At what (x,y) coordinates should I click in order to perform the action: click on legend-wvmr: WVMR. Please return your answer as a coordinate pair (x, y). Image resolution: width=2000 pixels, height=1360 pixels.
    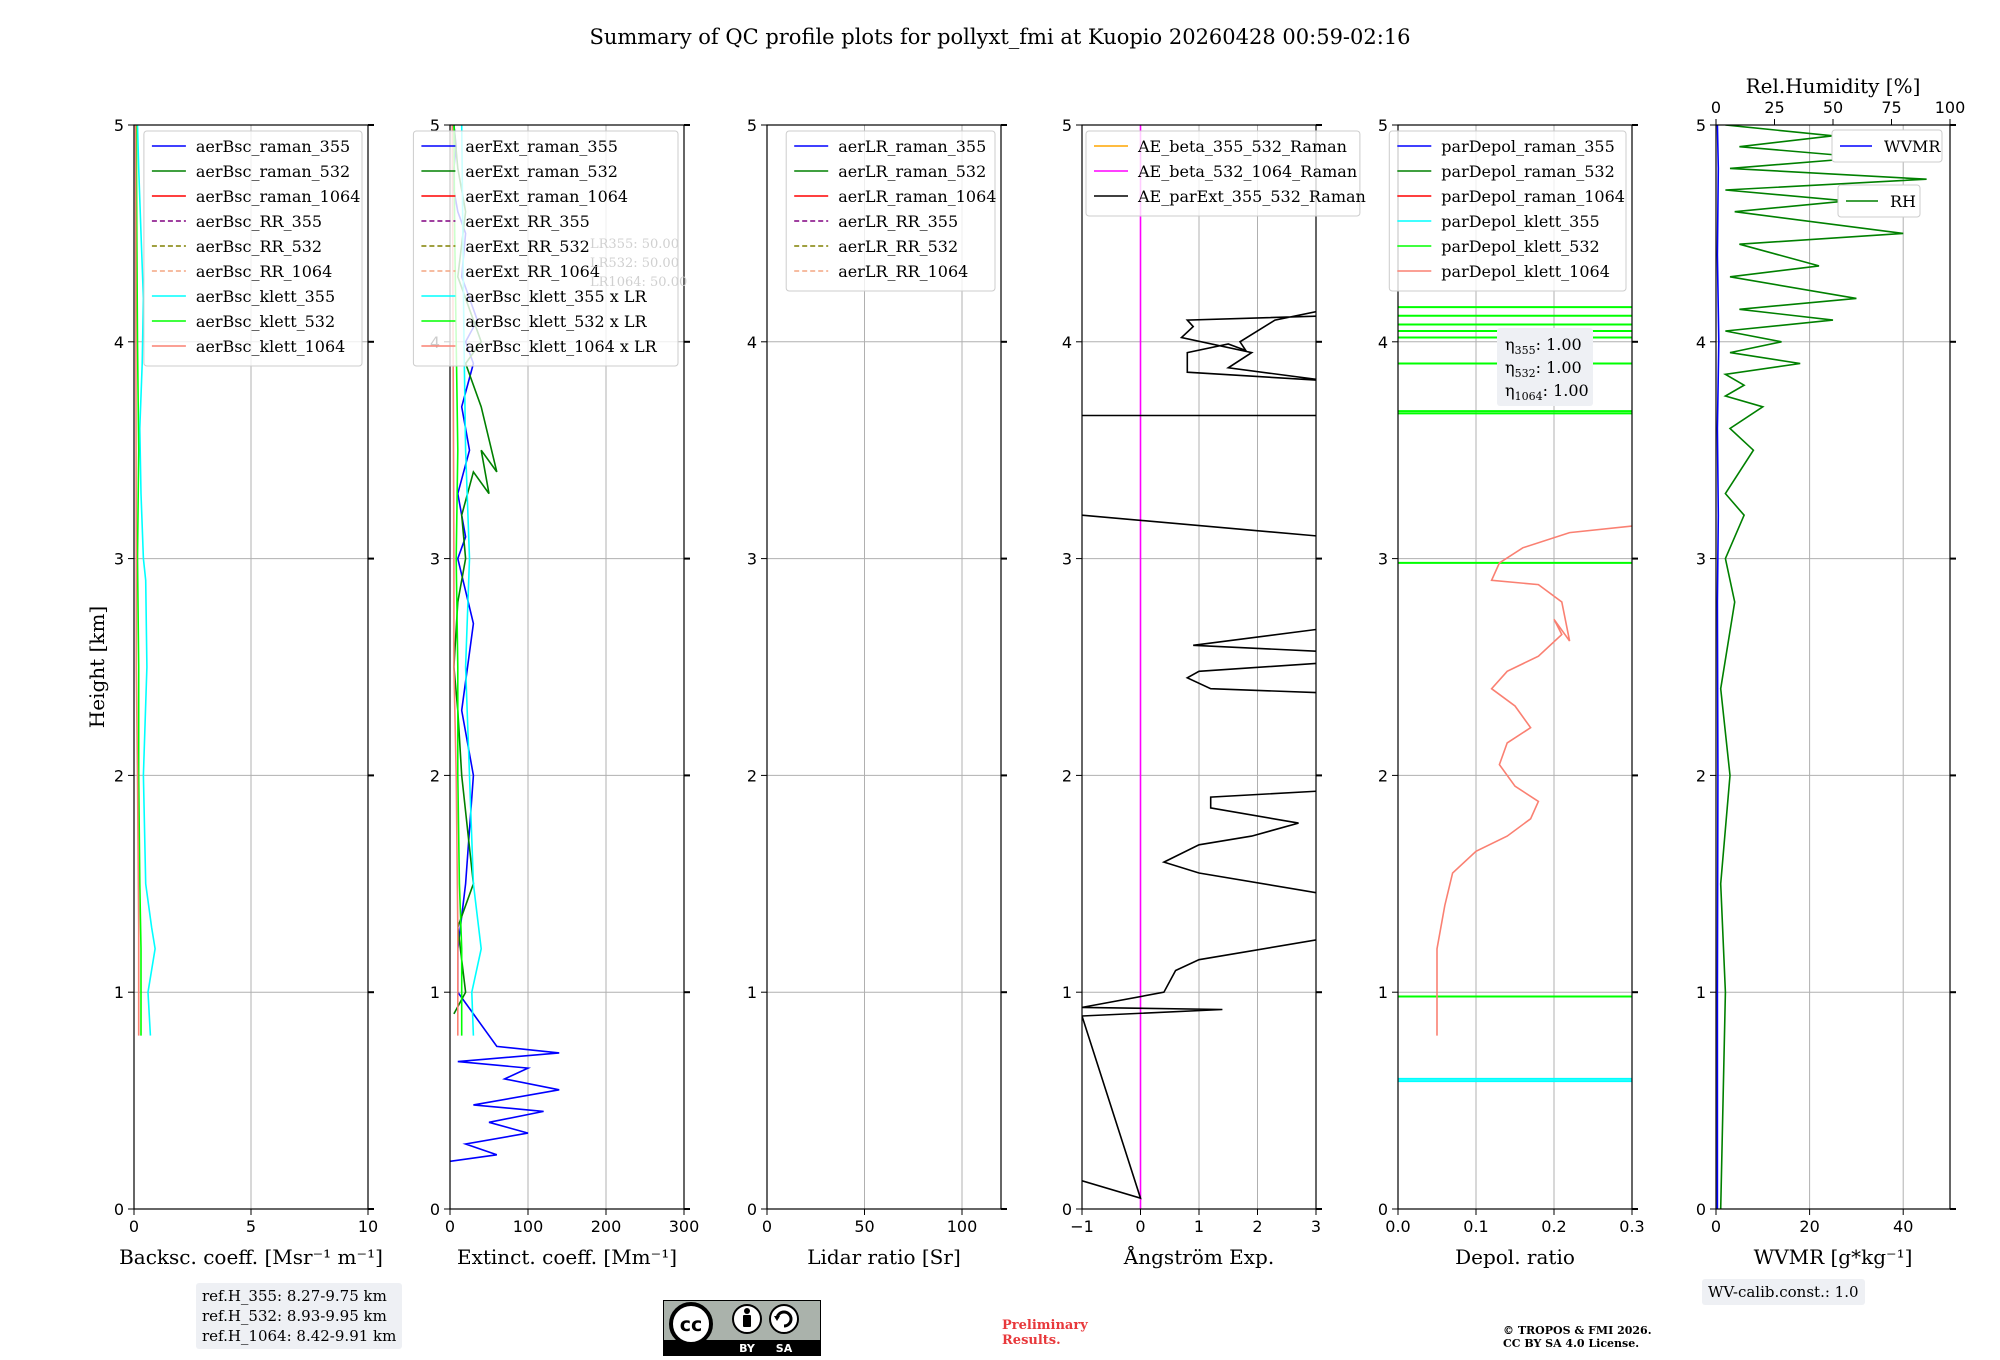
    Looking at the image, I should click on (1887, 146).